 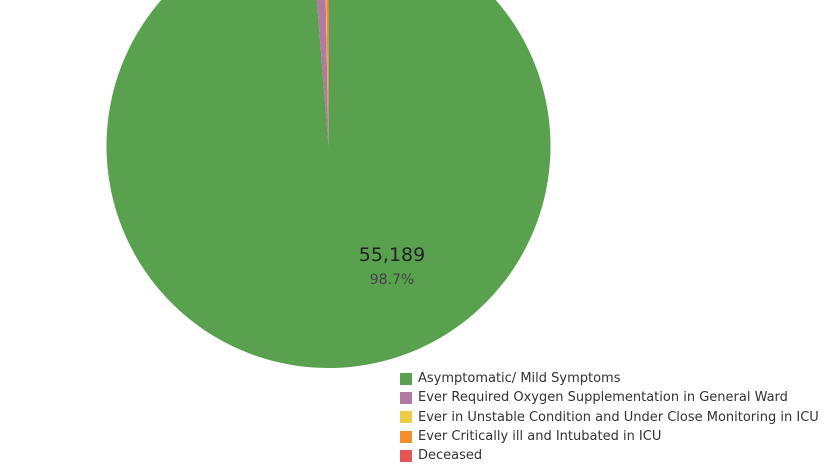 I want to click on legend-item: Deceased, so click(x=609, y=455).